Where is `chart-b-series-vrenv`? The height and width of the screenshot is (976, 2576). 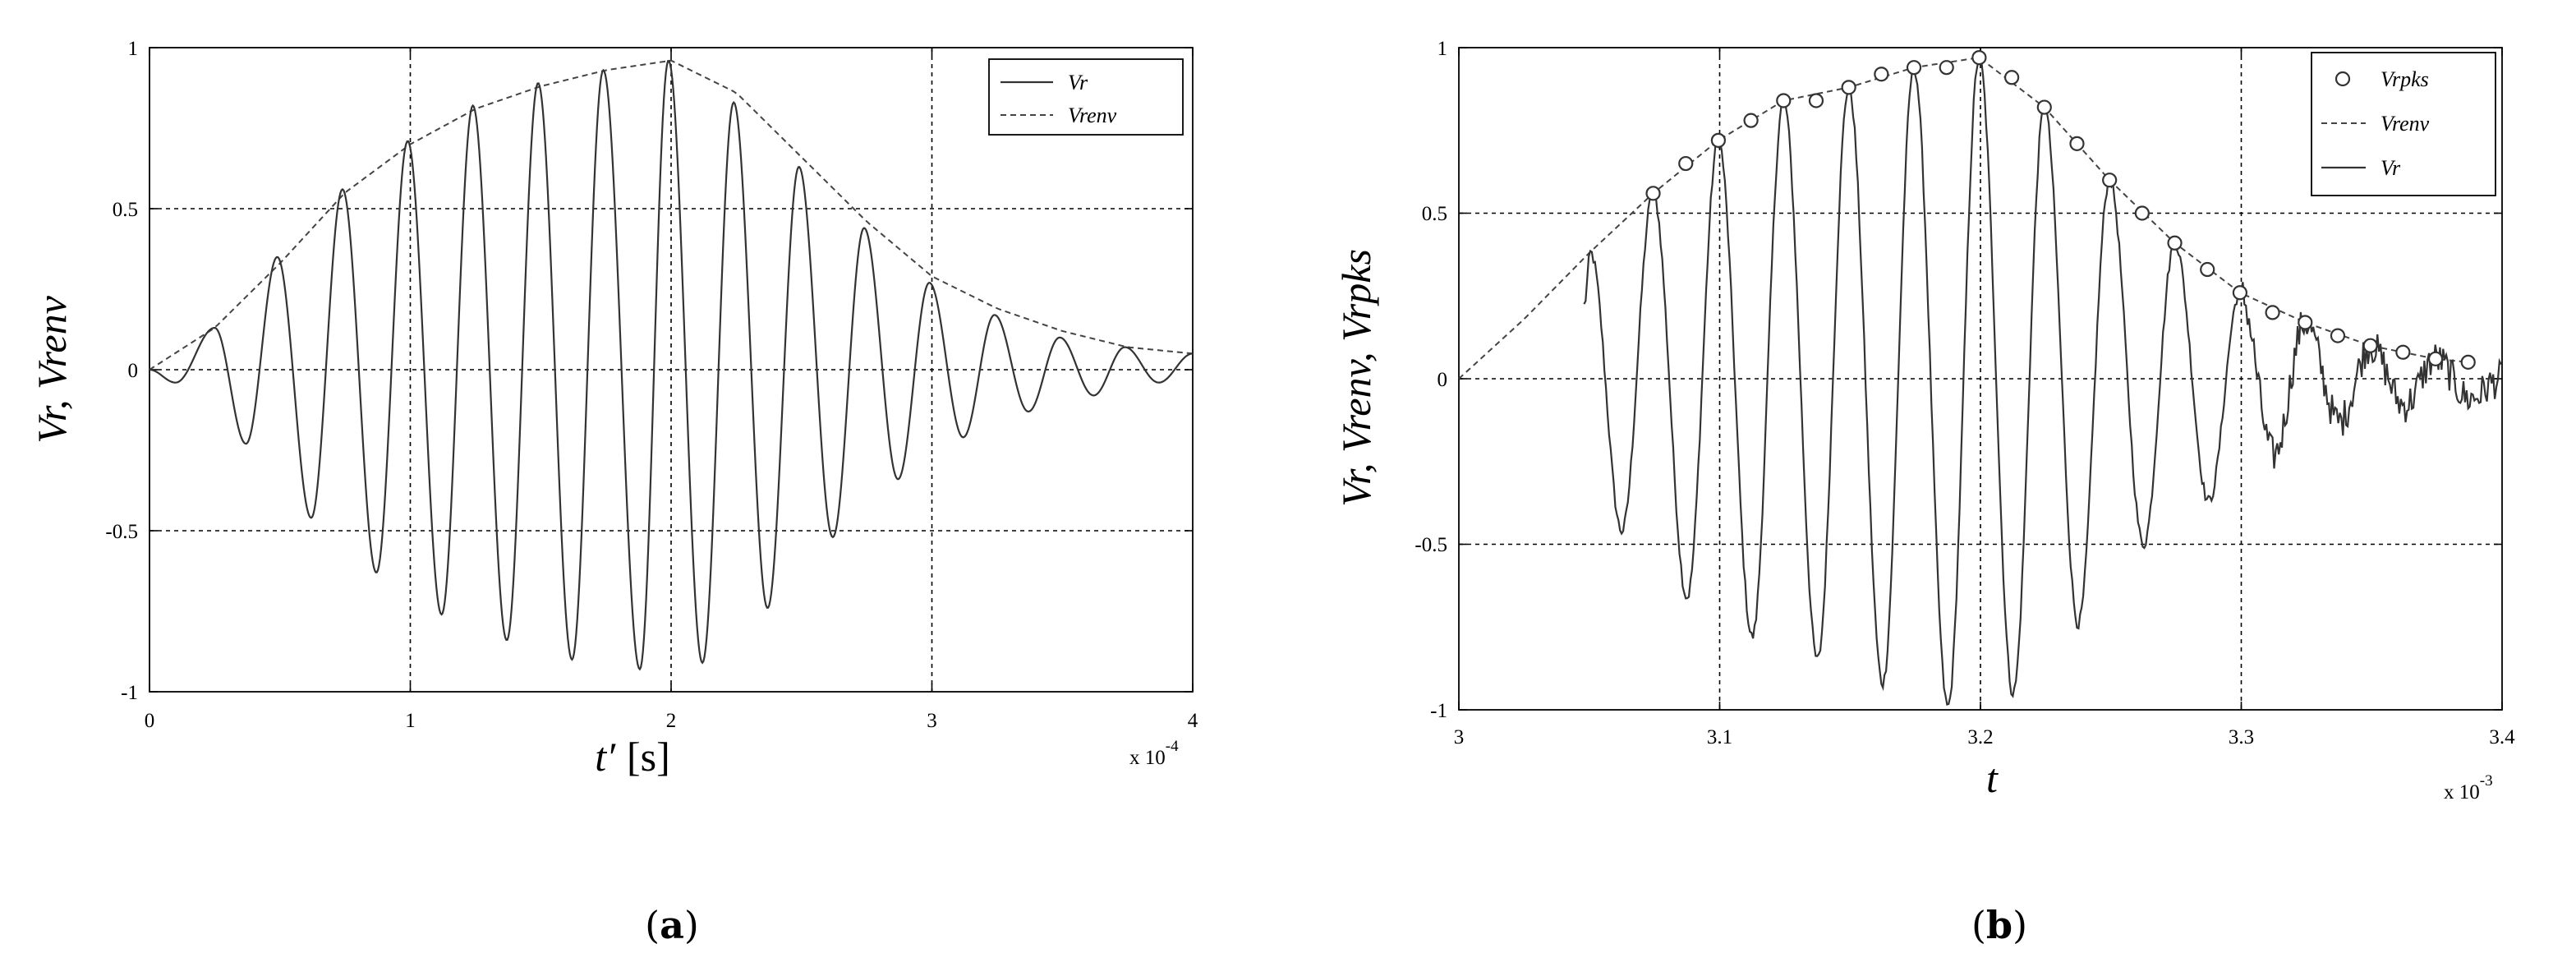
chart-b-series-vrenv is located at coordinates (1962, 218).